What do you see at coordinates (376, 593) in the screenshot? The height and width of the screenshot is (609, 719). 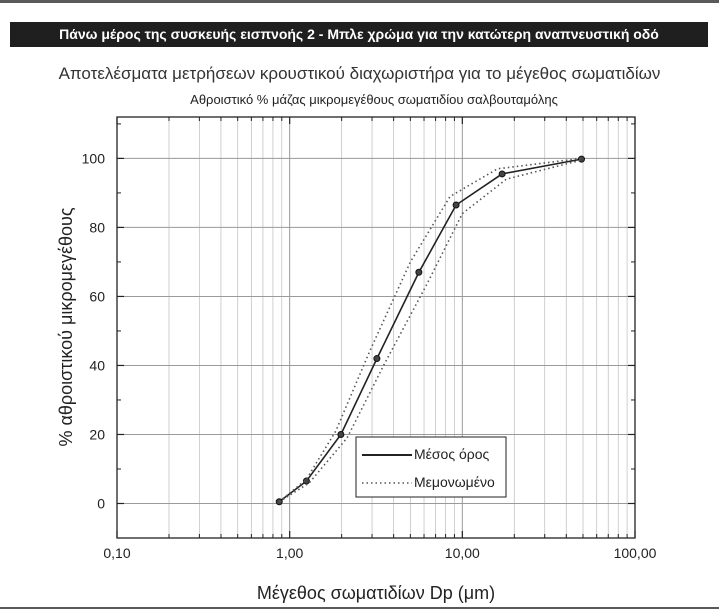 I see `x-axis-label: Μέγεθος σωματιδίων Dp (μm)` at bounding box center [376, 593].